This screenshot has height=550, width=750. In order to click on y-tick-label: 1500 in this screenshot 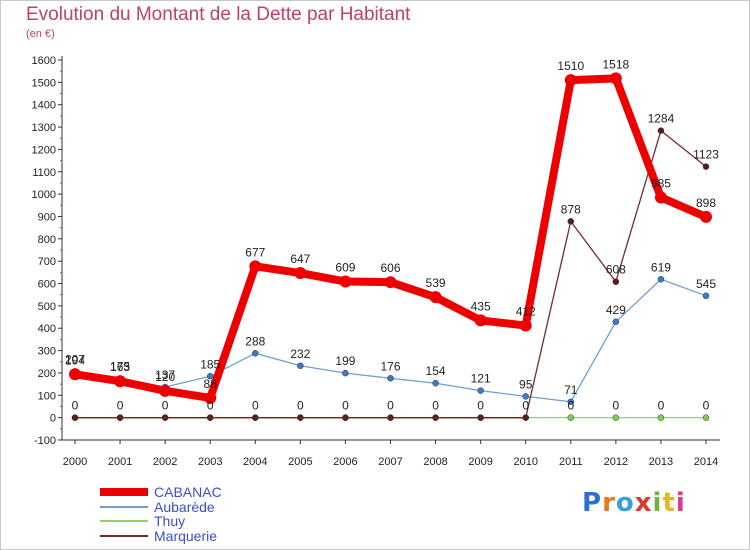, I will do `click(44, 83)`.